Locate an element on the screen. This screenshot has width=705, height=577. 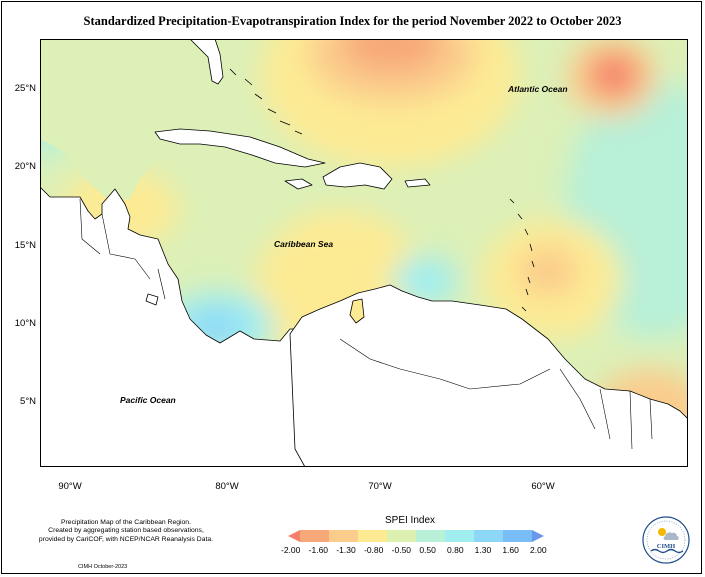
legend-label: -0.80 is located at coordinates (374, 550).